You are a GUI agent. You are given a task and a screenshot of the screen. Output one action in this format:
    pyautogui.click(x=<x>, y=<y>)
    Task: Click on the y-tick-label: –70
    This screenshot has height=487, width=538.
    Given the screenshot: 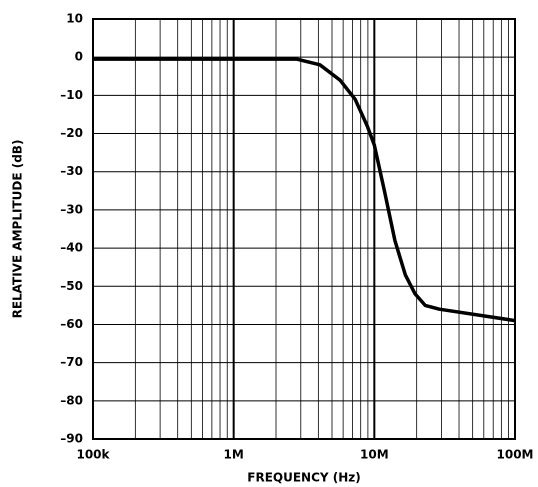 What is the action you would take?
    pyautogui.click(x=71, y=362)
    